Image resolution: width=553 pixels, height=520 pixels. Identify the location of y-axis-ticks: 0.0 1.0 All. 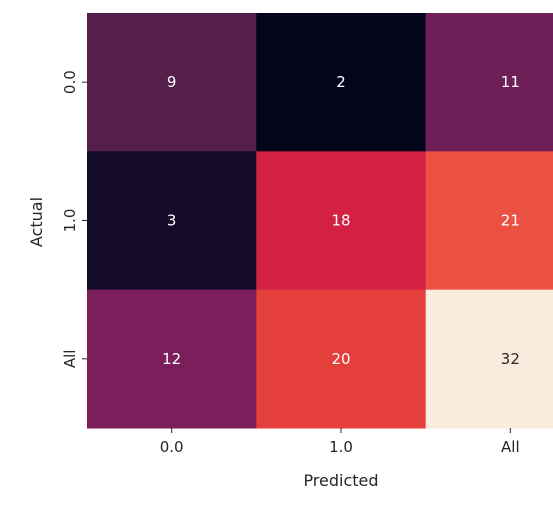
(74, 219).